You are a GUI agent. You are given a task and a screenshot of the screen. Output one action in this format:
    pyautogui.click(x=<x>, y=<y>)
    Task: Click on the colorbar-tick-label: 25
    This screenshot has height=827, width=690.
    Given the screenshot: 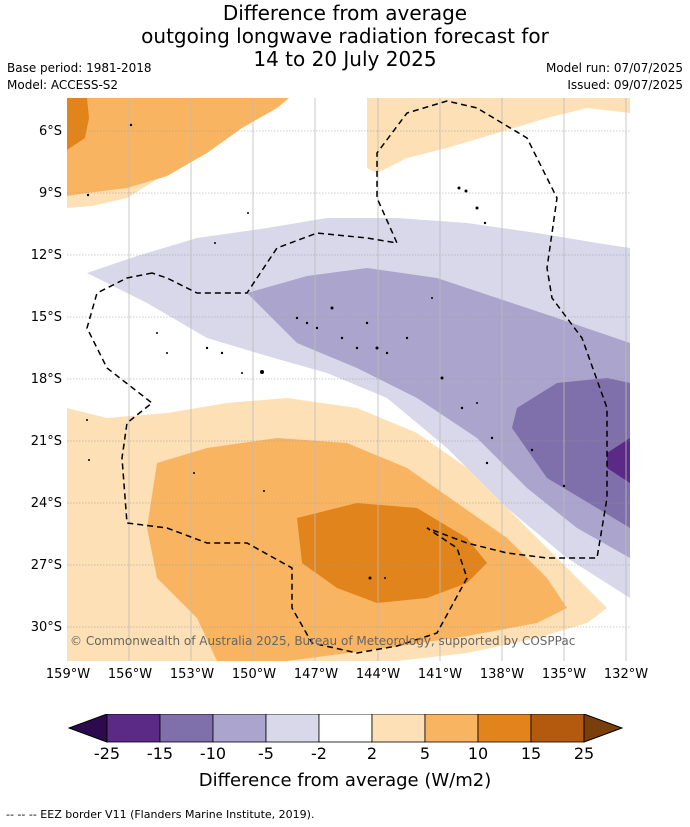 What is the action you would take?
    pyautogui.click(x=584, y=753)
    